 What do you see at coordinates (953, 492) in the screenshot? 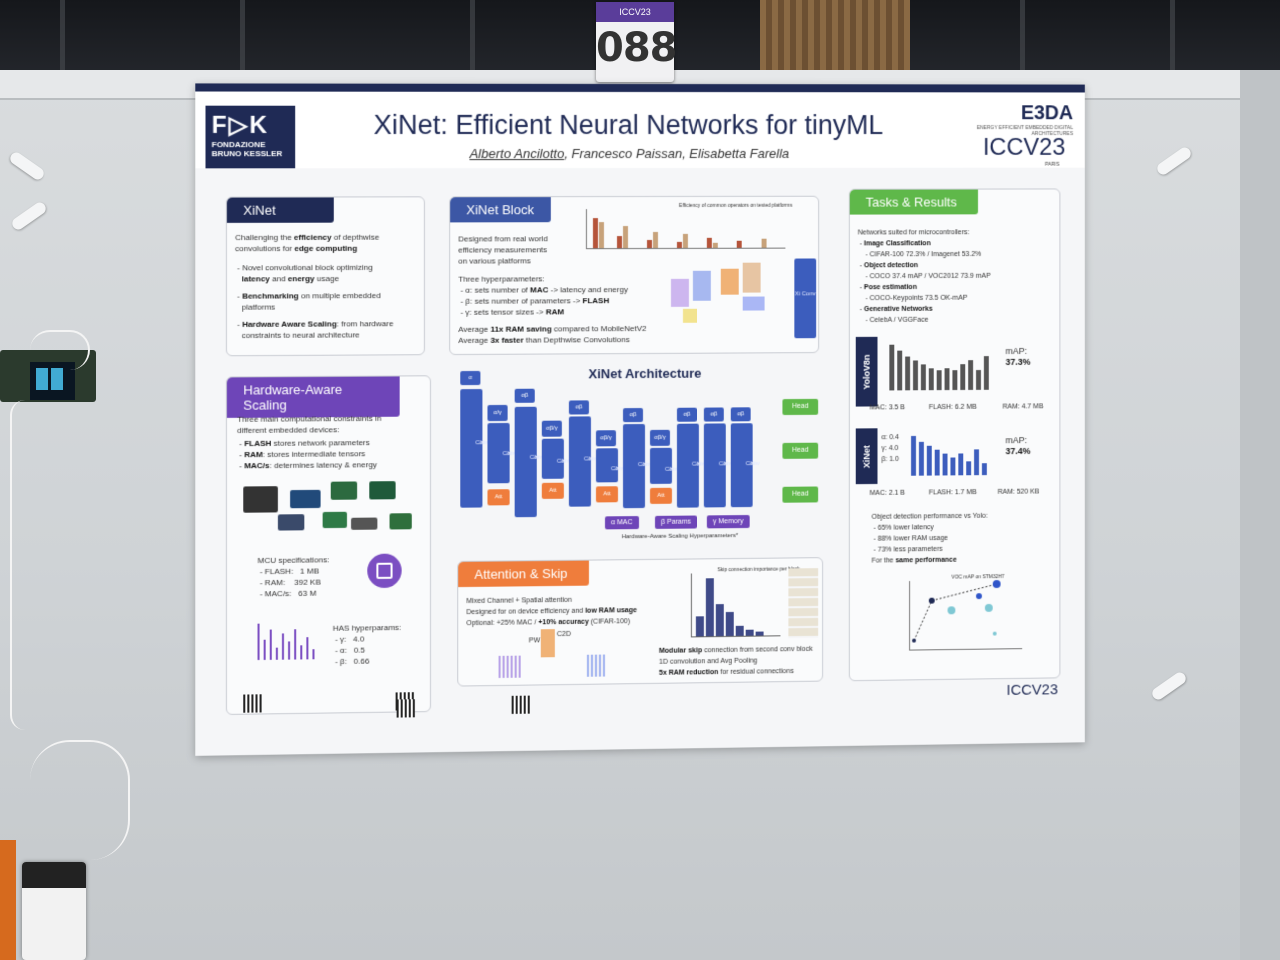
I see `xinet-flash: FLASH: 1.7 MB` at bounding box center [953, 492].